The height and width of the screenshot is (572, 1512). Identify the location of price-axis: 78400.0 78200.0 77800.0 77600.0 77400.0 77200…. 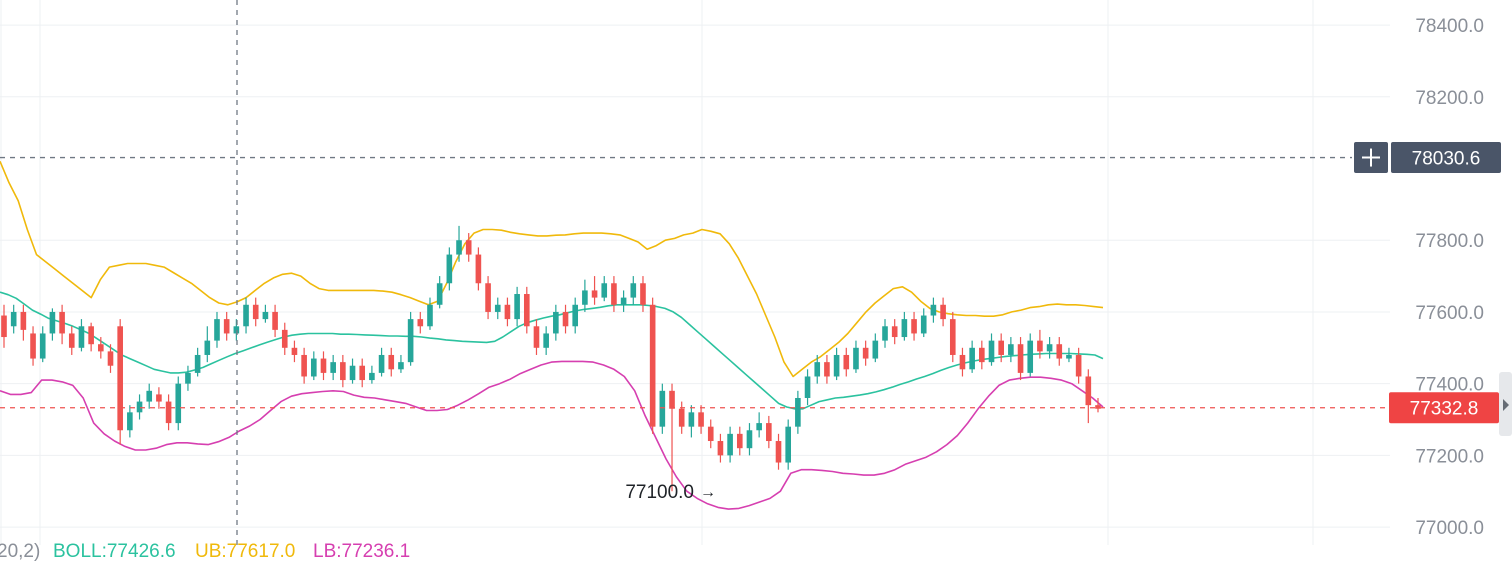
(1451, 272).